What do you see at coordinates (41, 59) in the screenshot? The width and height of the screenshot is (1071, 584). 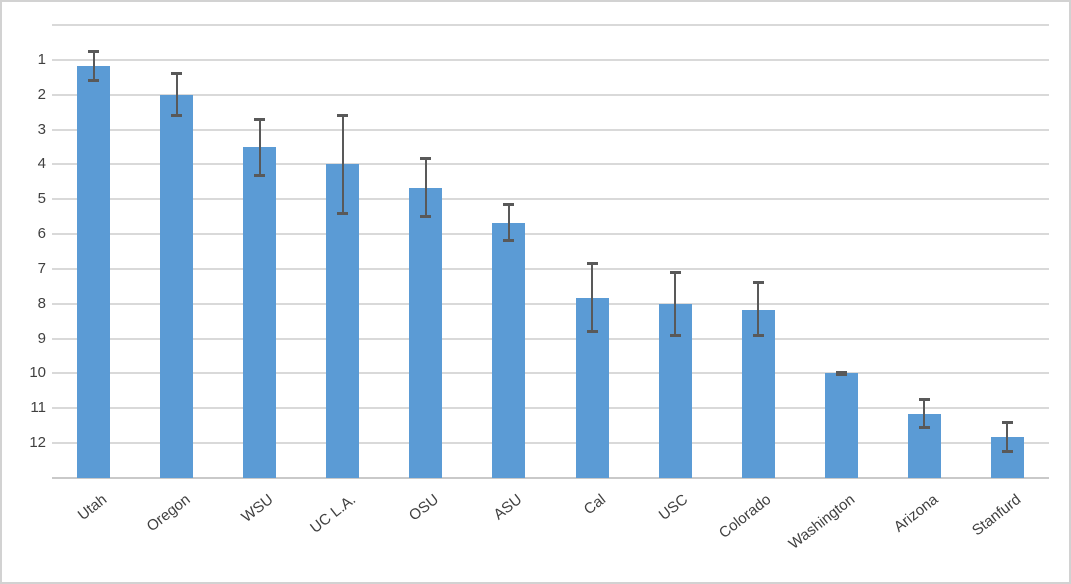 I see `y-tick-label: 1` at bounding box center [41, 59].